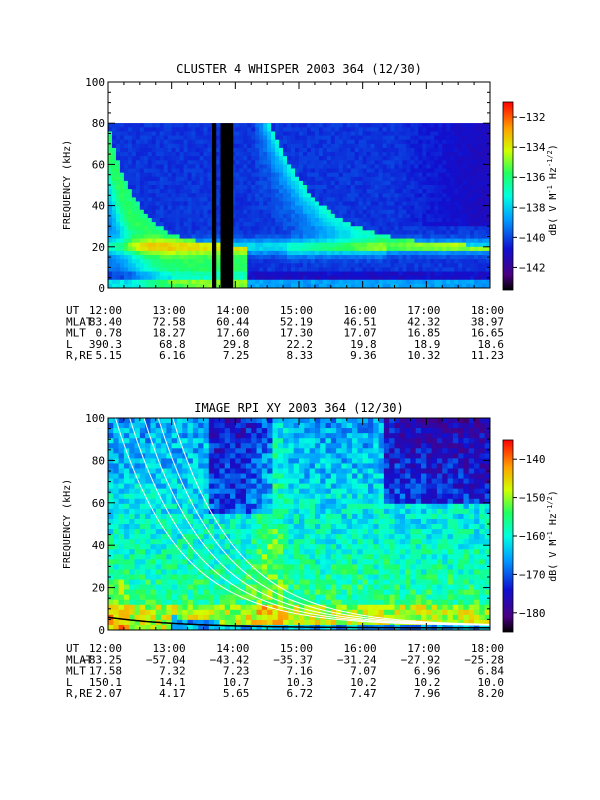  Describe the element at coordinates (529, 192) in the screenshot. I see `panel1-colorbar-ticks: −132−134−136−138−140−142` at that location.